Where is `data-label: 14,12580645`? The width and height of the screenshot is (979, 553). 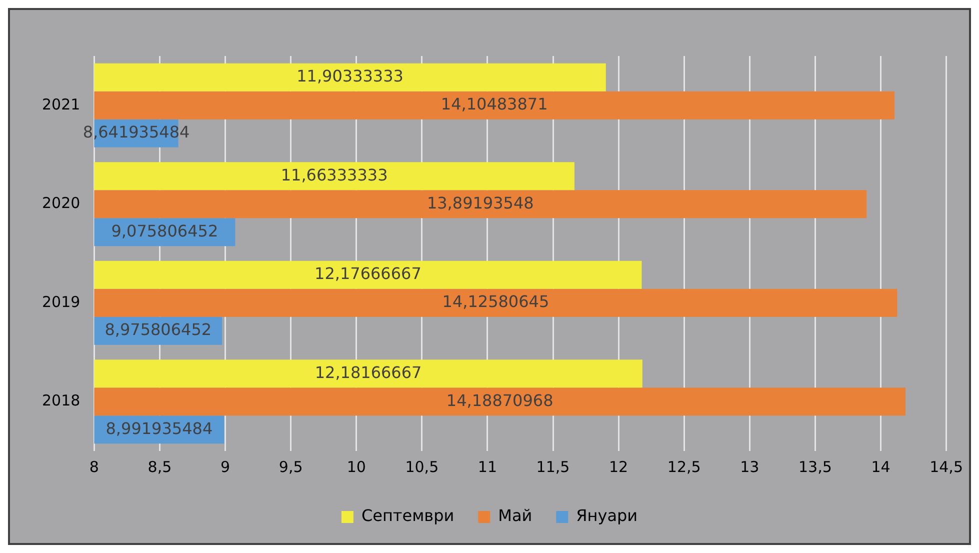 data-label: 14,12580645 is located at coordinates (496, 302).